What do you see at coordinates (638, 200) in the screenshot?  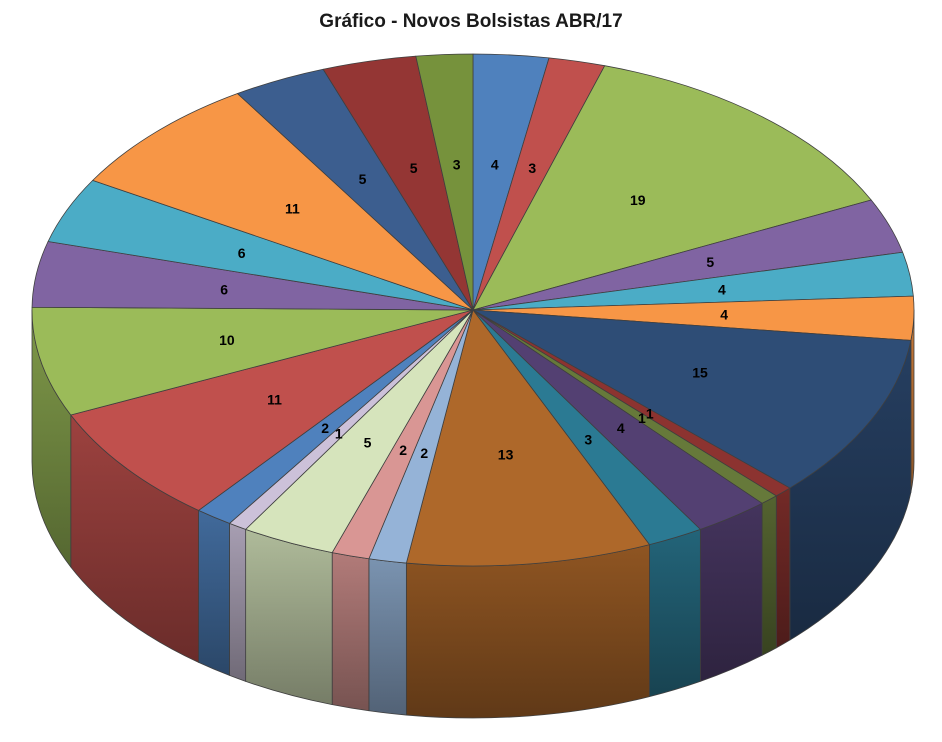 I see `slice-value-label: 19` at bounding box center [638, 200].